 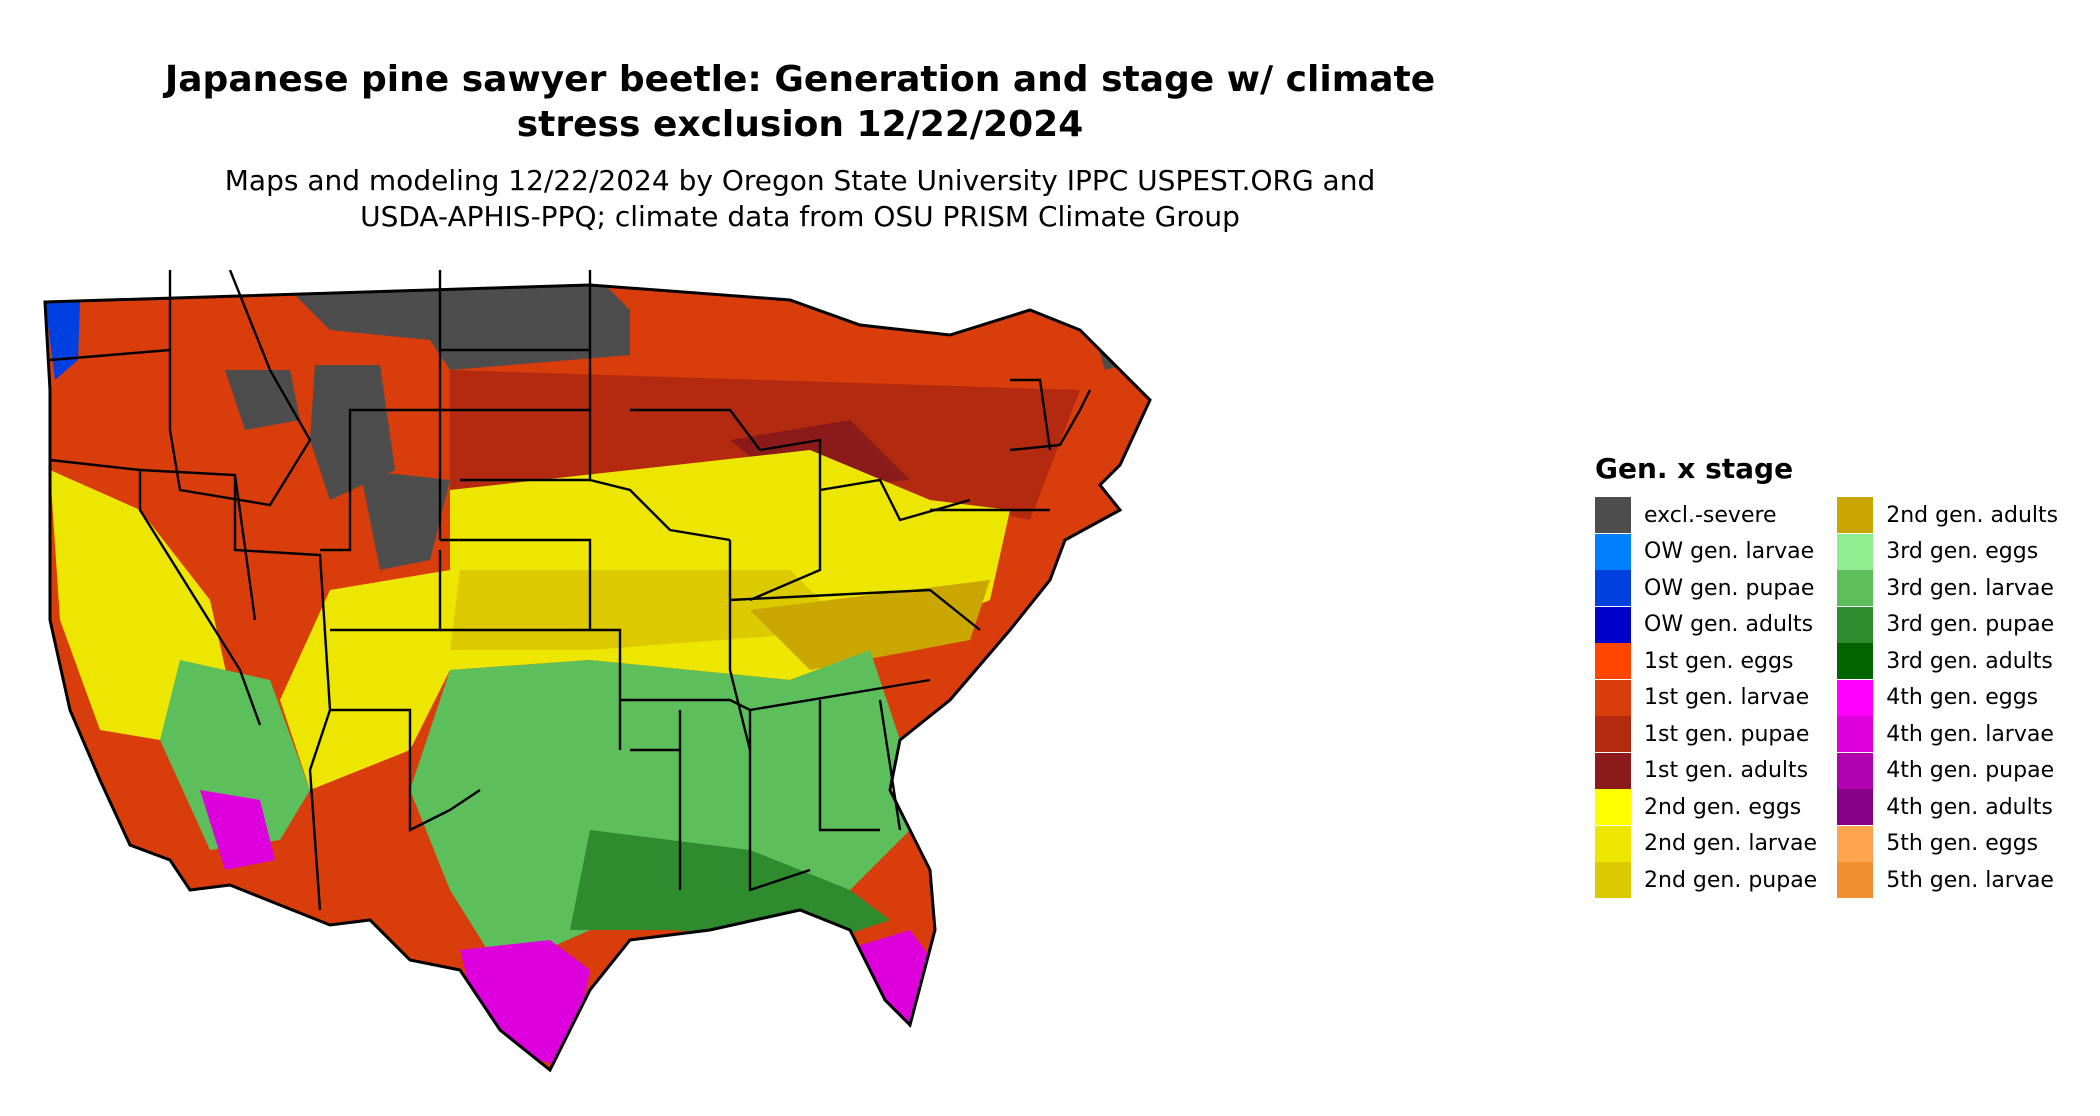 I want to click on map-title-line2: stress exclusion 12/22/2024, so click(x=800, y=124).